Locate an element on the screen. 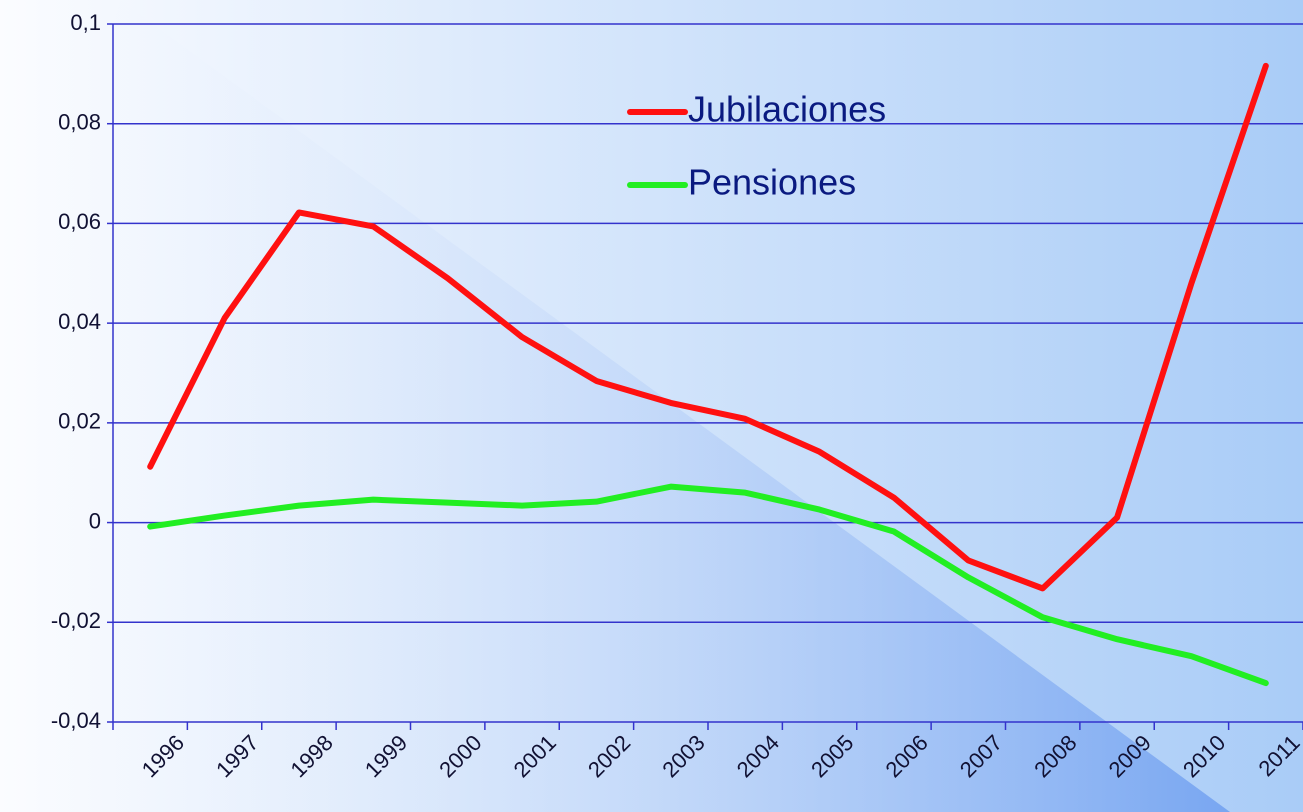  y-tick-label: 0,06 is located at coordinates (79, 221).